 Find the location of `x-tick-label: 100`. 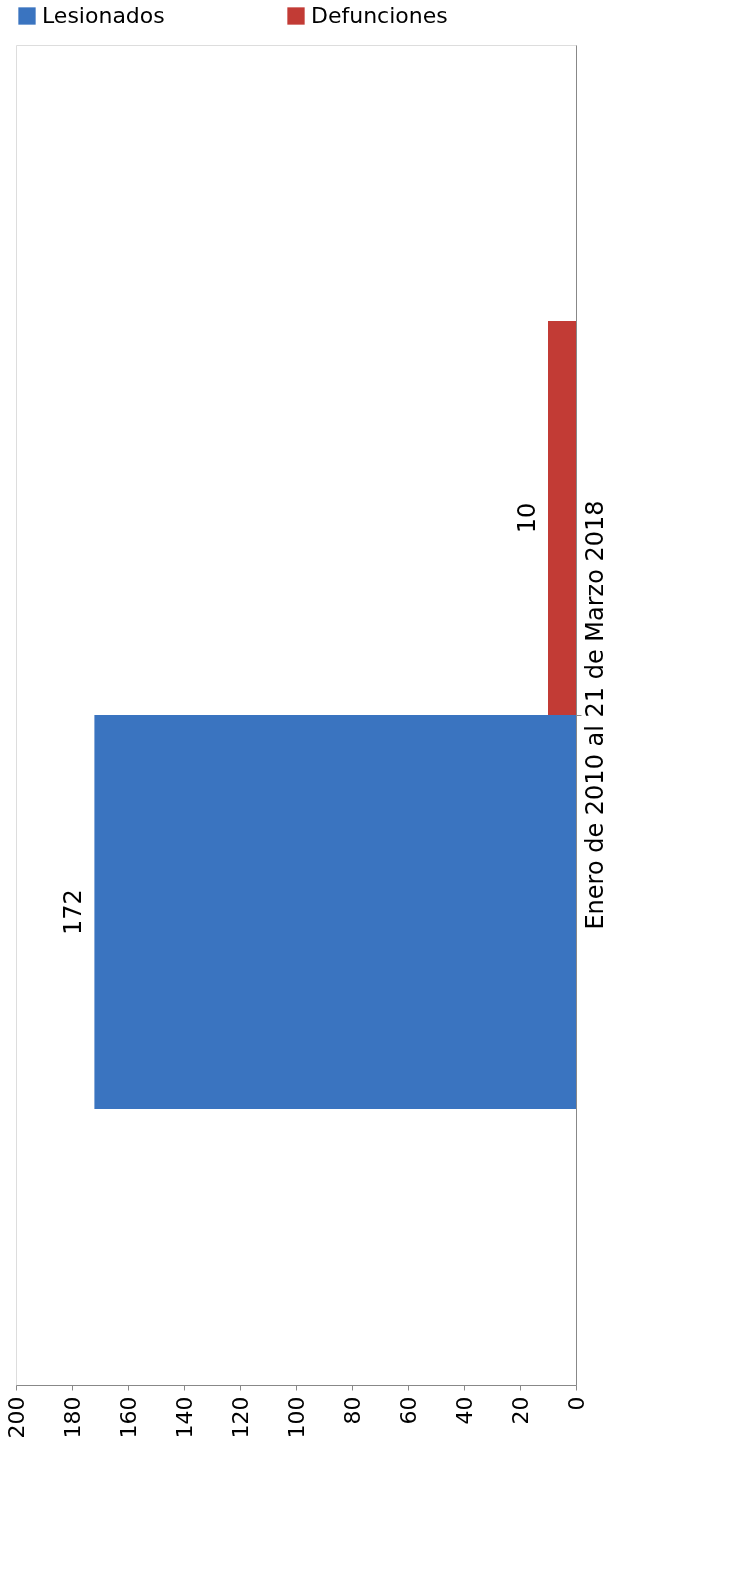

x-tick-label: 100 is located at coordinates (296, 1417).